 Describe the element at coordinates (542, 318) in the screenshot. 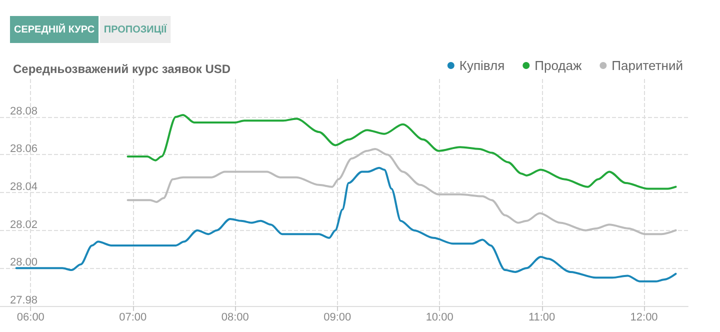

I see `x-tick-label: 11:00` at that location.